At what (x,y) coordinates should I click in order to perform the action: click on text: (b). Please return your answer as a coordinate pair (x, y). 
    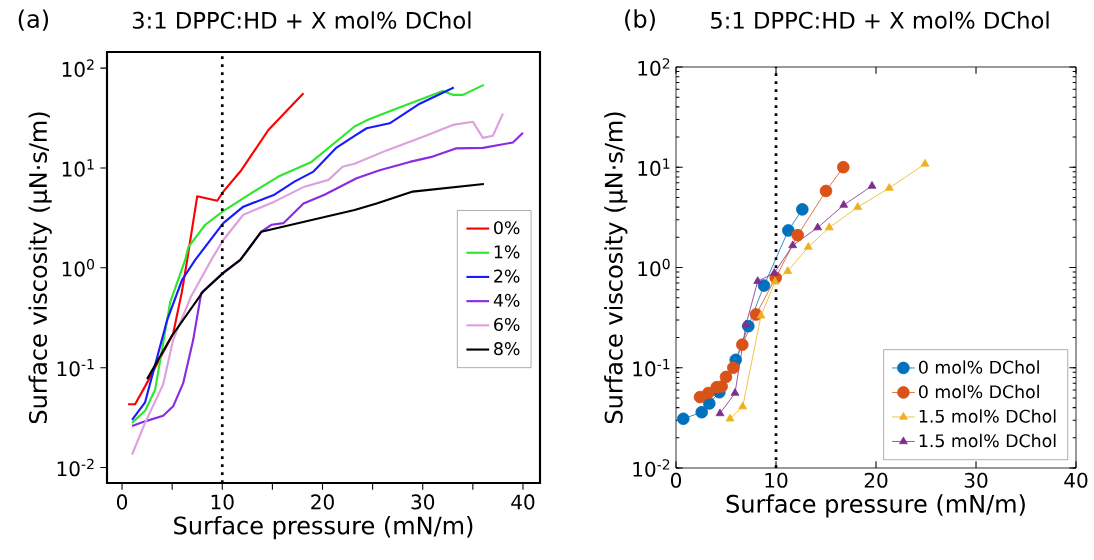
    Looking at the image, I should click on (640, 20).